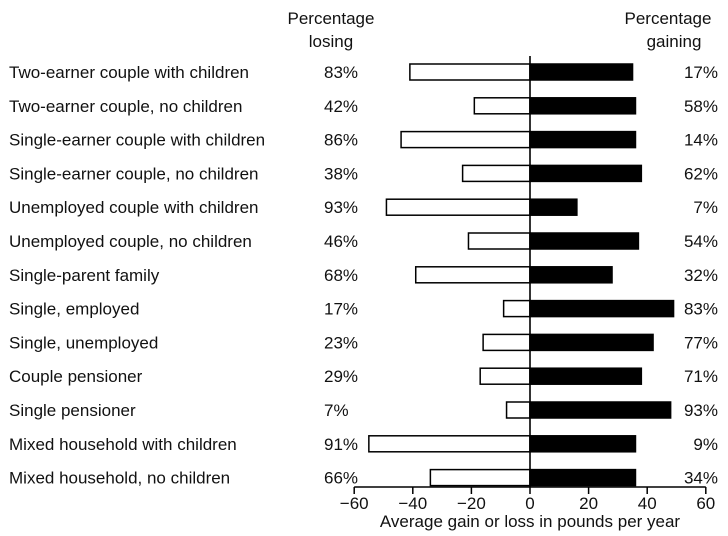 This screenshot has height=536, width=728. I want to click on chart-row: Unemployed couple with children 93% 7%, so click(363, 207).